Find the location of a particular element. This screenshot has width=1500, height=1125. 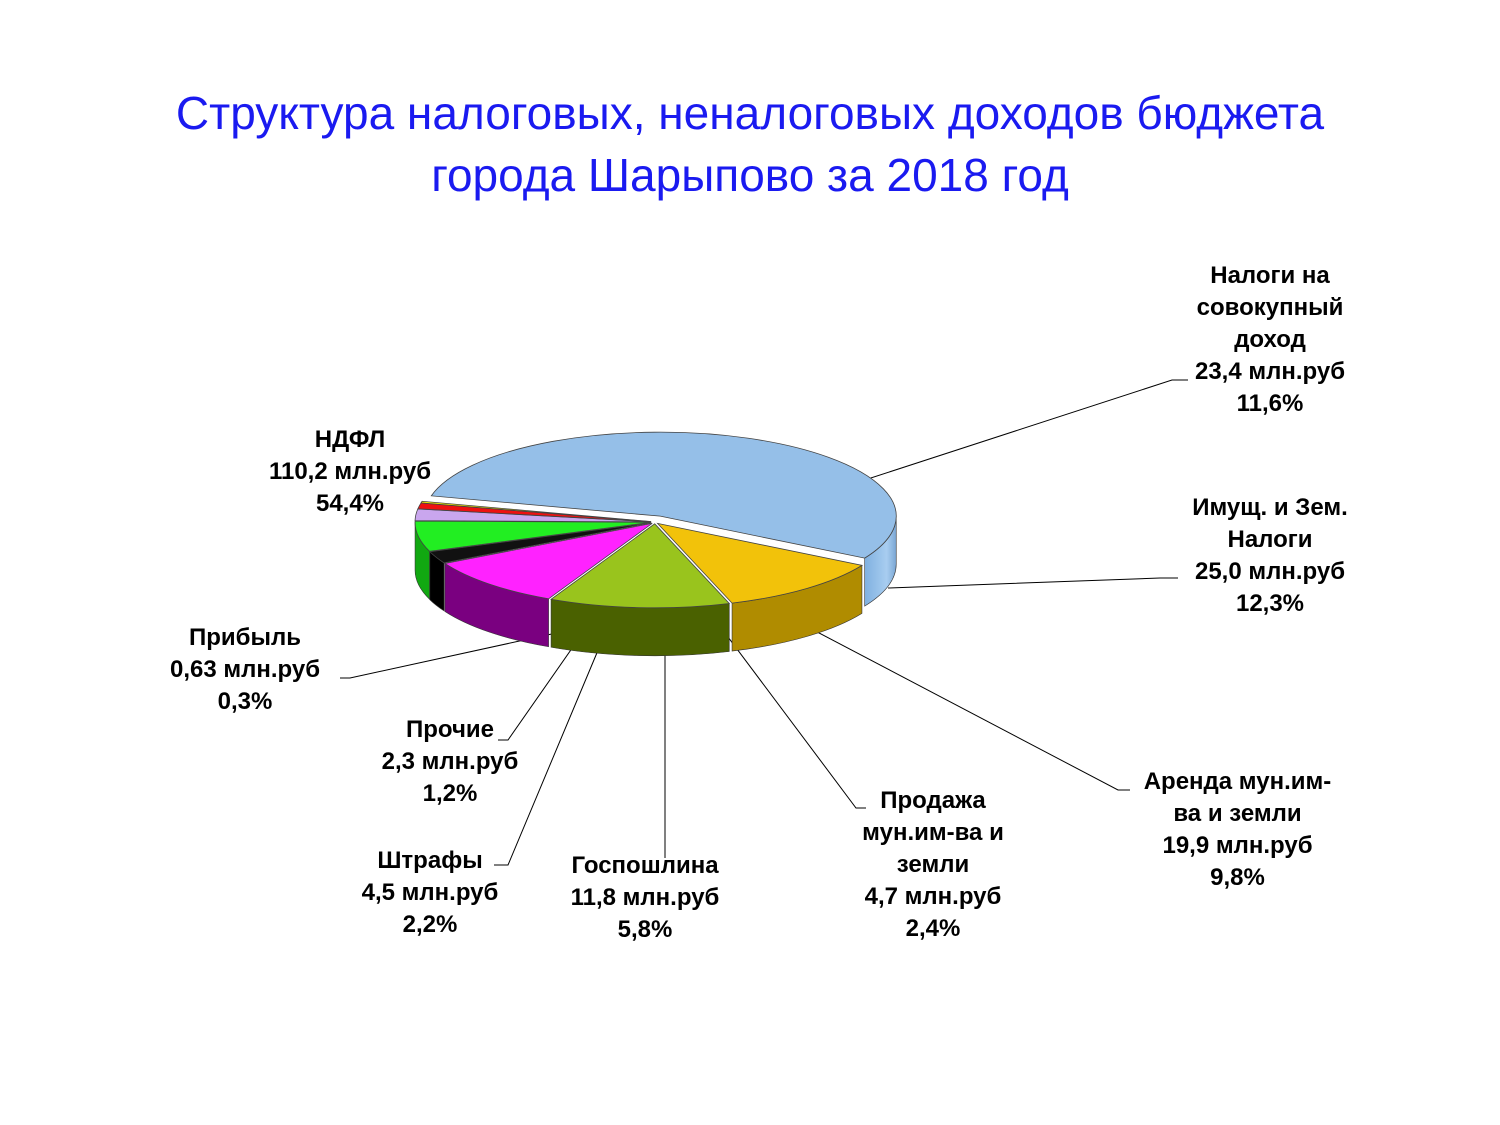

slice-label-pribyl-name: Прибыль is located at coordinates (245, 637).